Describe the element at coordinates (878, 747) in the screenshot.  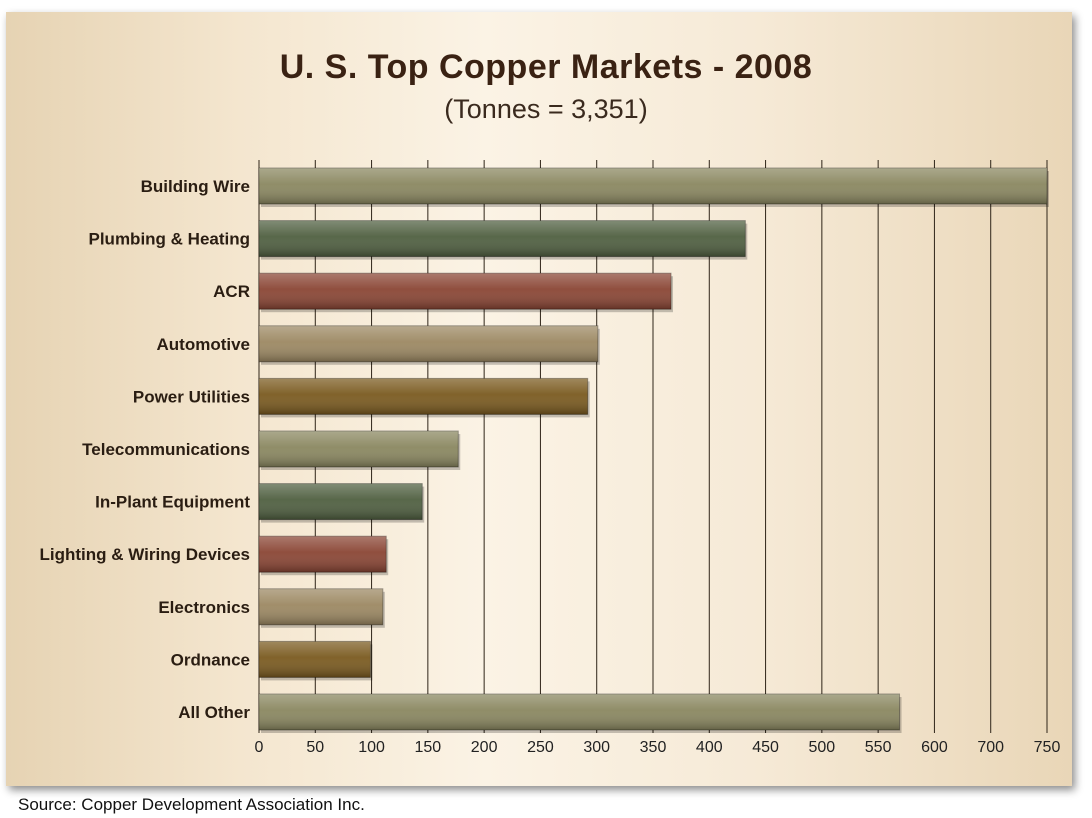
I see `x-tick-label: 550` at that location.